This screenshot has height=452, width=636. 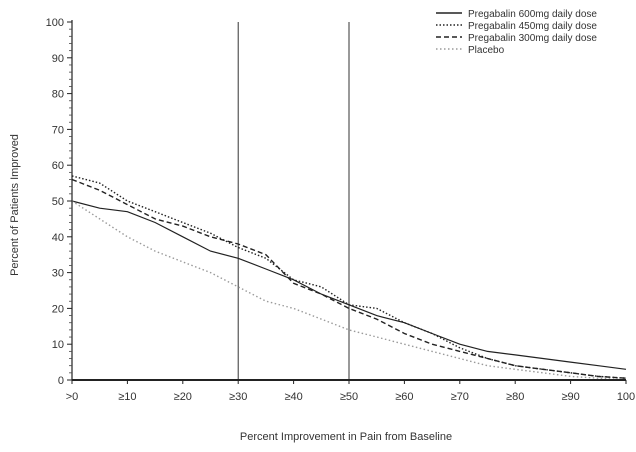 What do you see at coordinates (486, 50) in the screenshot?
I see `legend-label: Placebo` at bounding box center [486, 50].